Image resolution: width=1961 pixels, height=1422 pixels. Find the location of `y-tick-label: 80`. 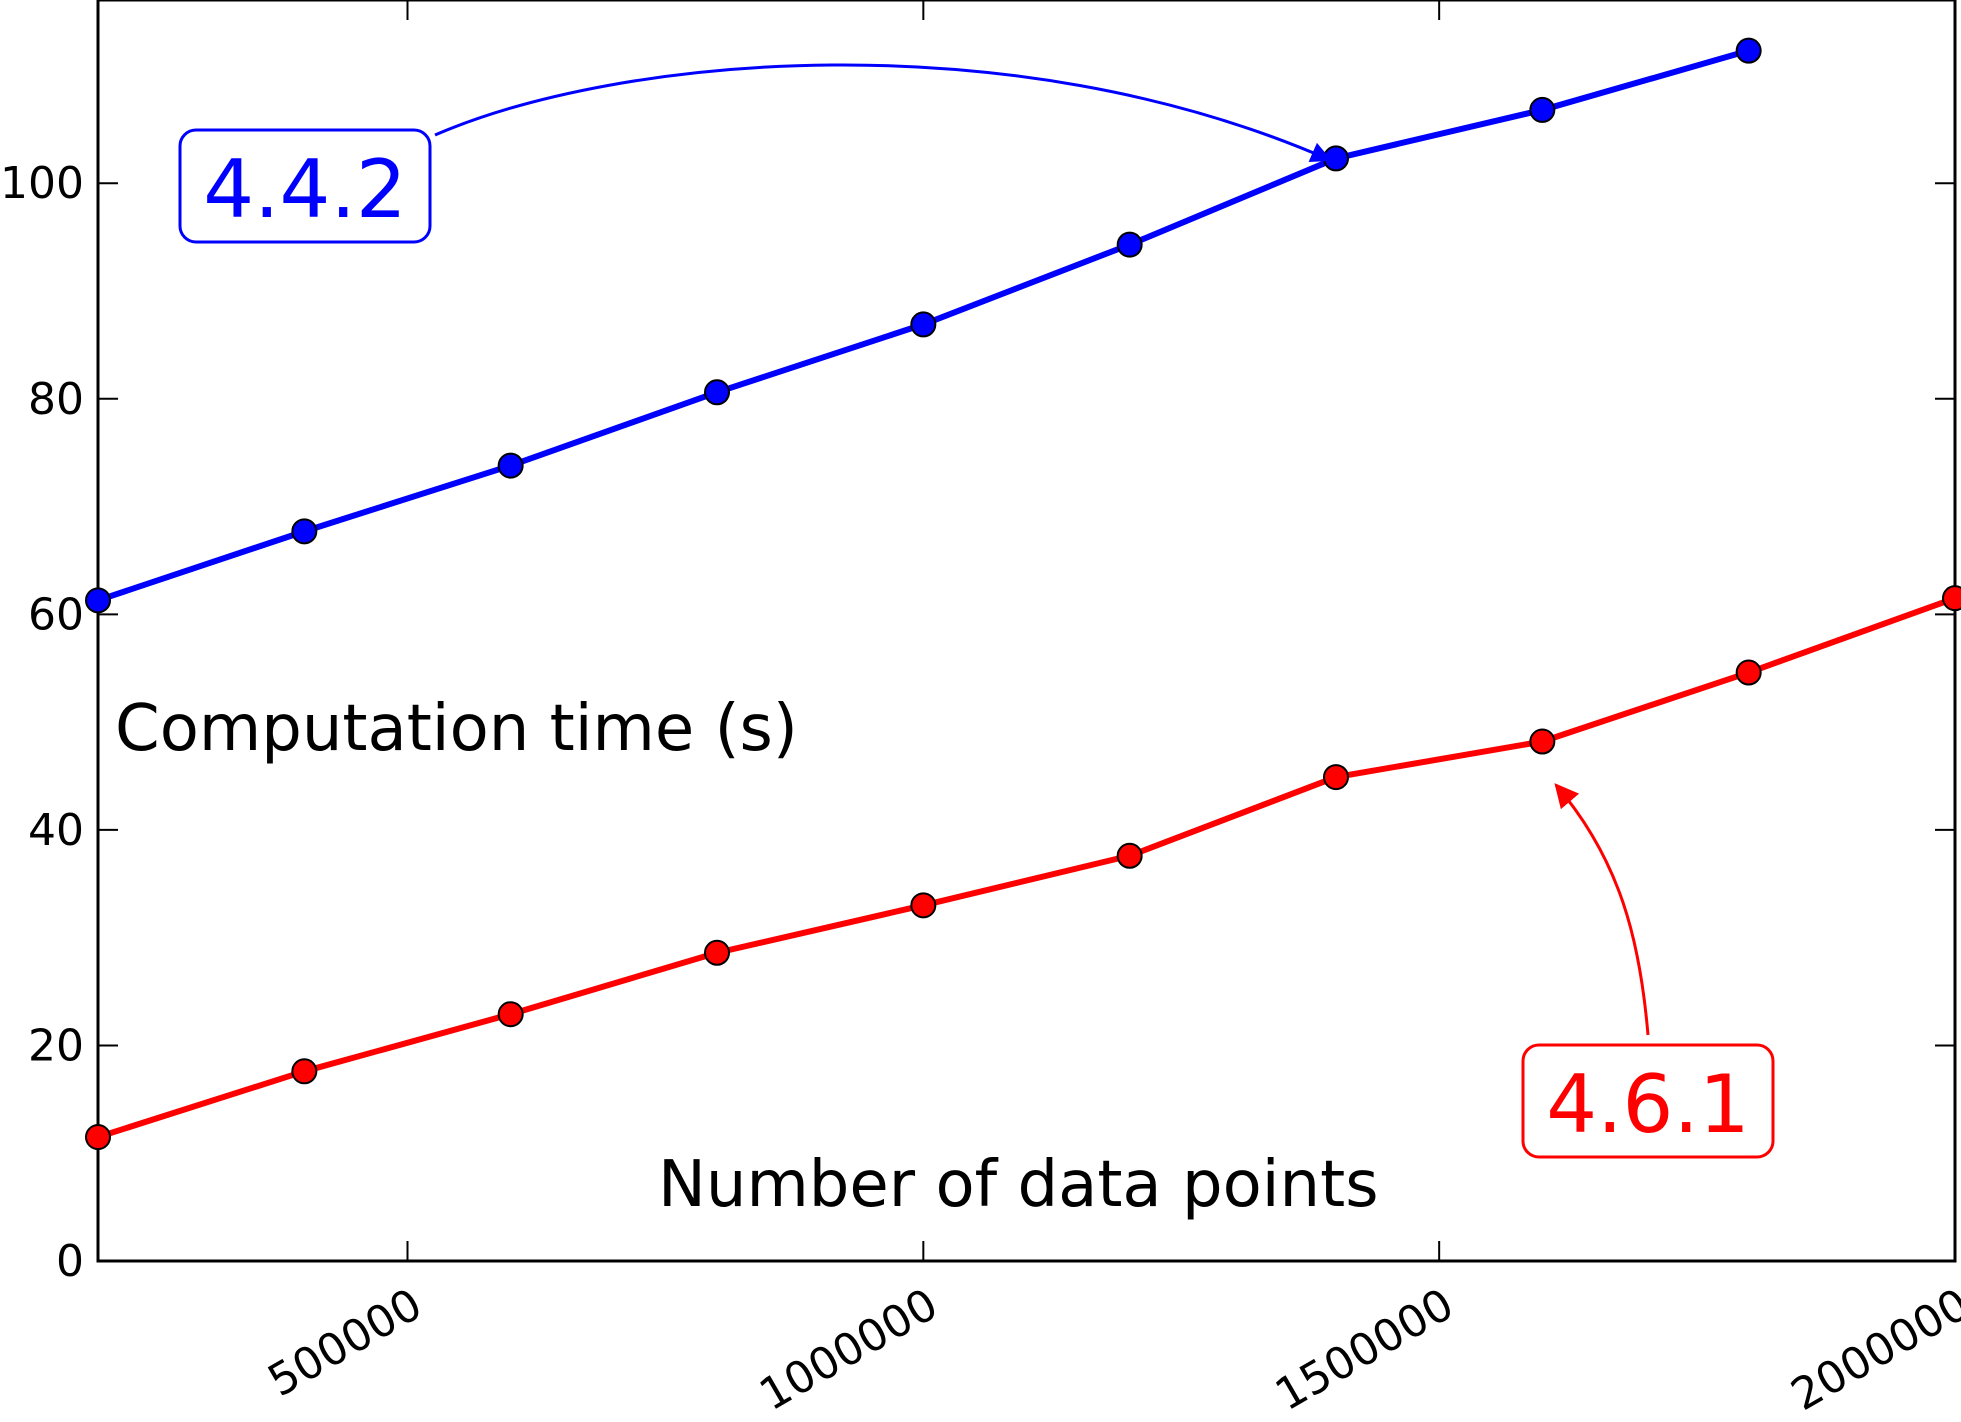

y-tick-label: 80 is located at coordinates (56, 399).